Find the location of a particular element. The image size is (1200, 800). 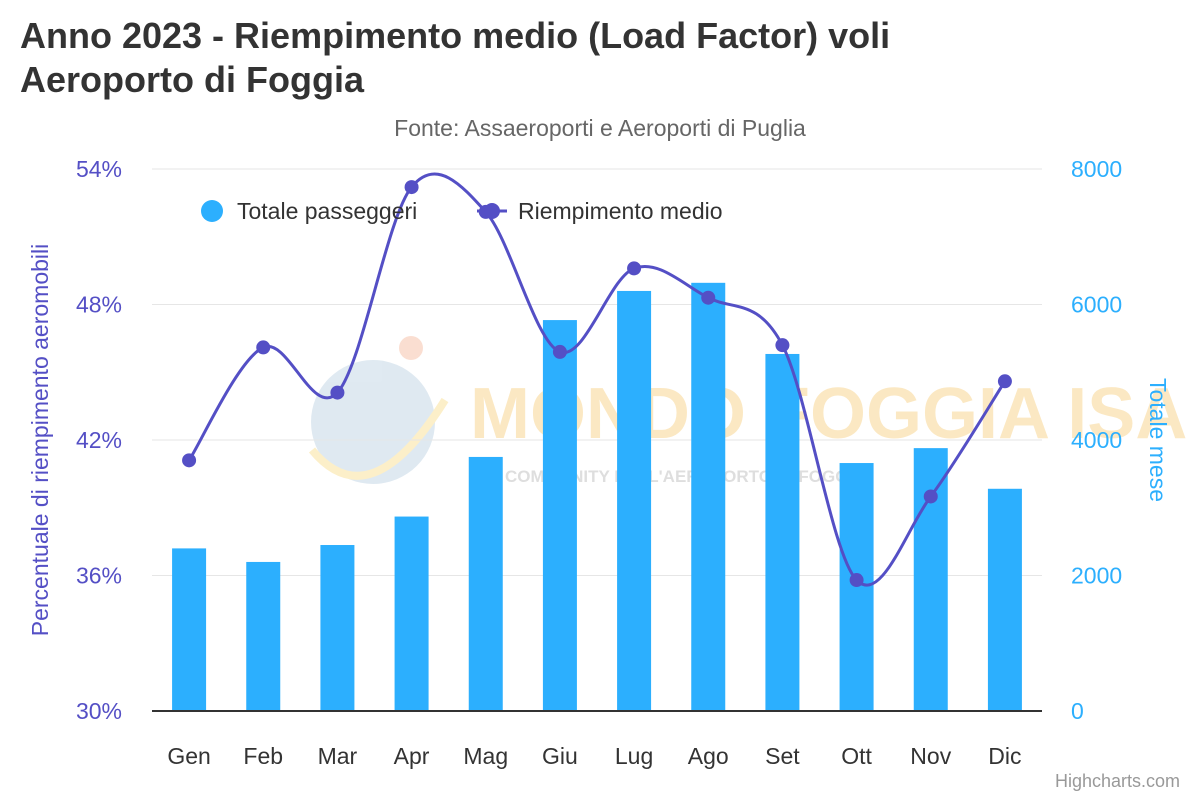

right-axis-title: Totale mese is located at coordinates (1158, 440).